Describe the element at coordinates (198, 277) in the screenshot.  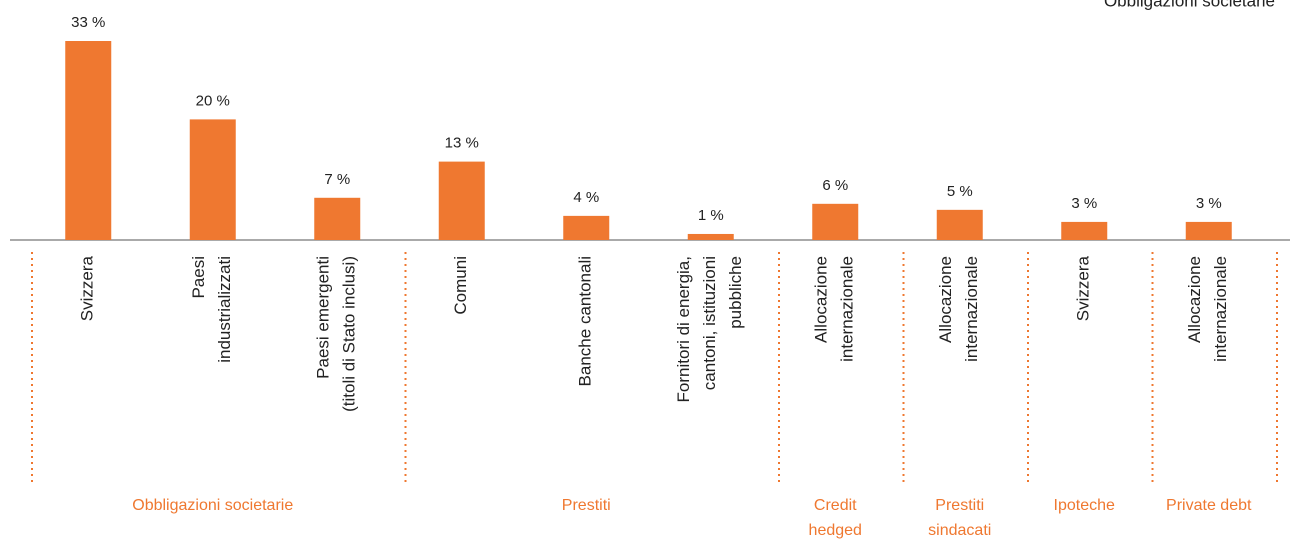
I see `category-label: Paesi` at that location.